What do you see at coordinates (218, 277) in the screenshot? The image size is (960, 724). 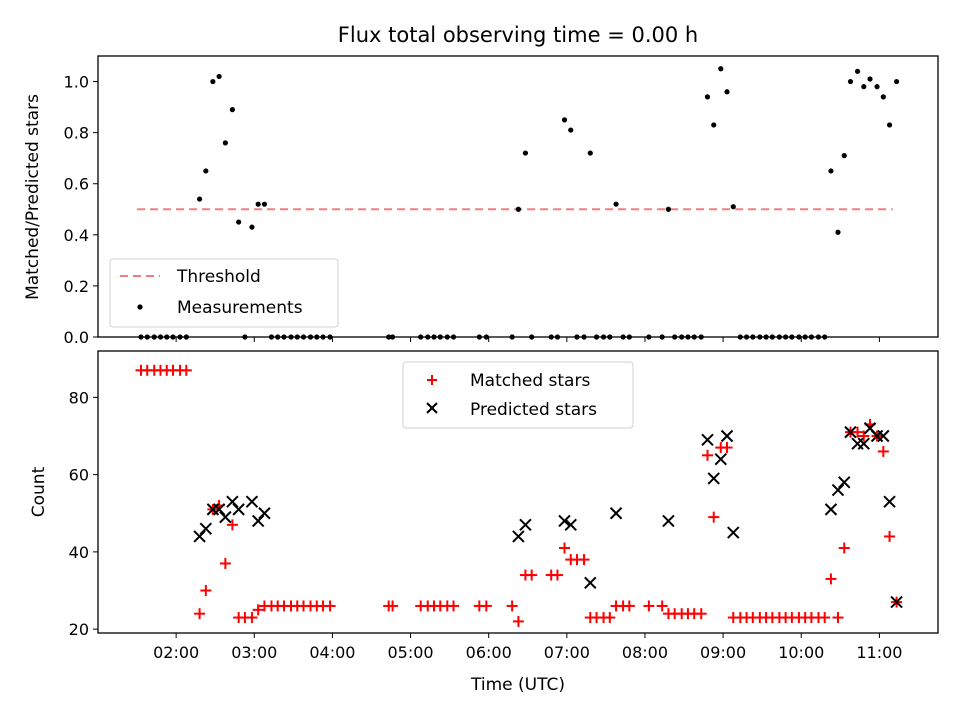 I see `legend-threshold-label: Threshold` at bounding box center [218, 277].